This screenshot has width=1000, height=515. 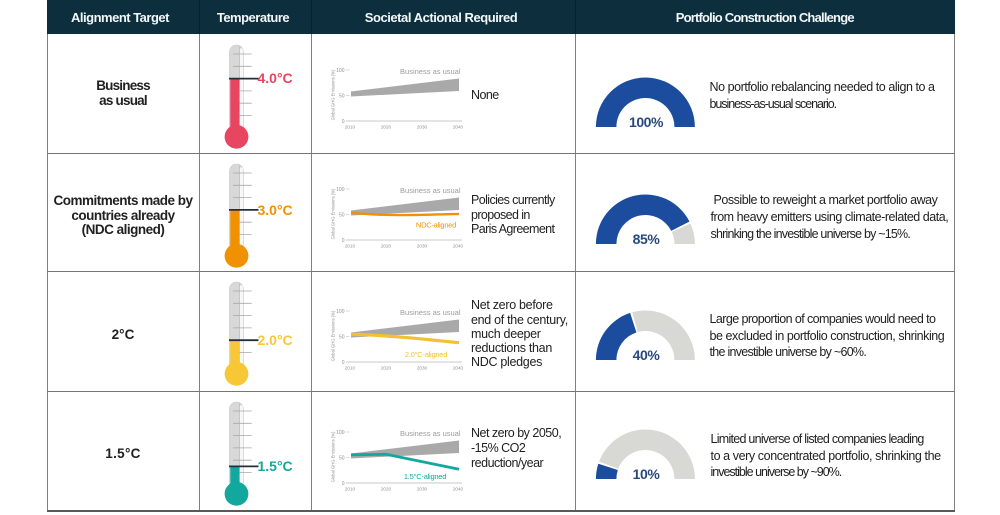 What do you see at coordinates (426, 354) in the screenshot?
I see `svg-text: 2.0°C-aligned` at bounding box center [426, 354].